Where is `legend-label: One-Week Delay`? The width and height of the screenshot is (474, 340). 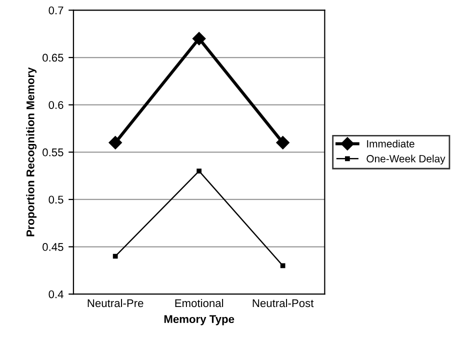 legend-label: One-Week Delay is located at coordinates (406, 159).